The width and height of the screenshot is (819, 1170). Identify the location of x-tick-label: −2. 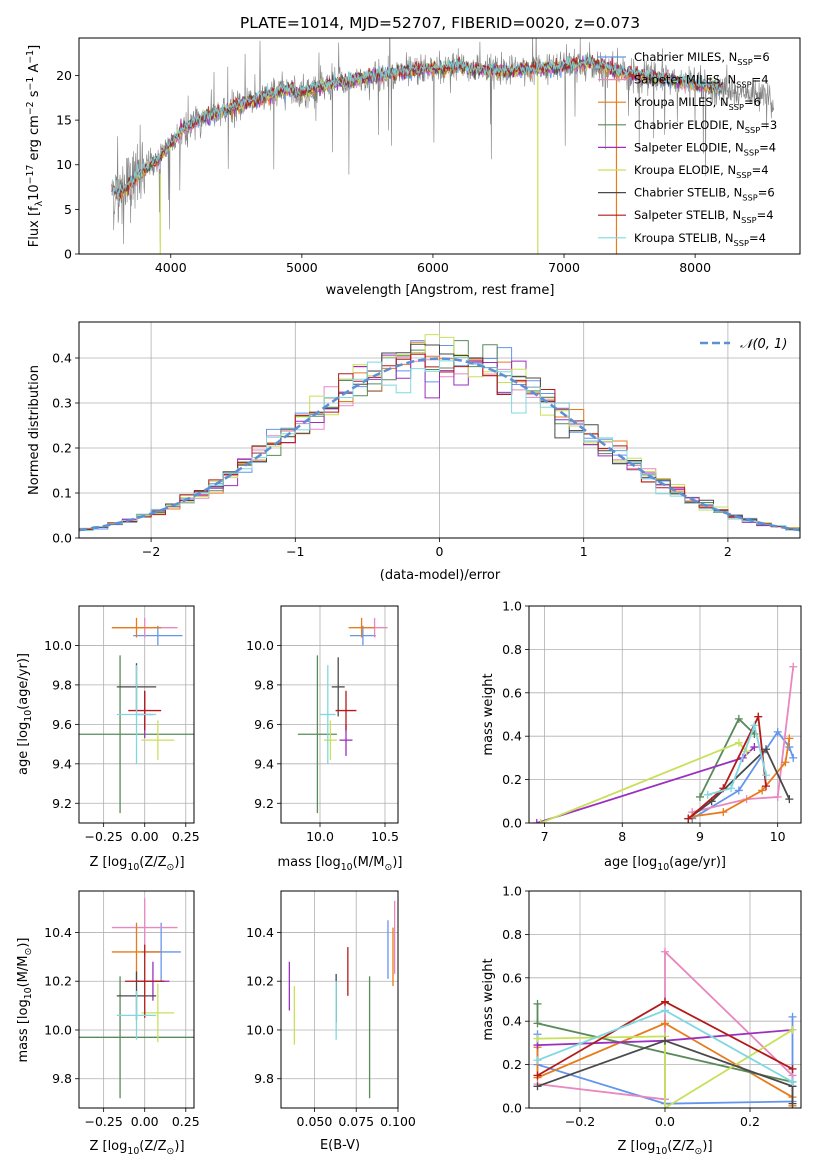
(151, 551).